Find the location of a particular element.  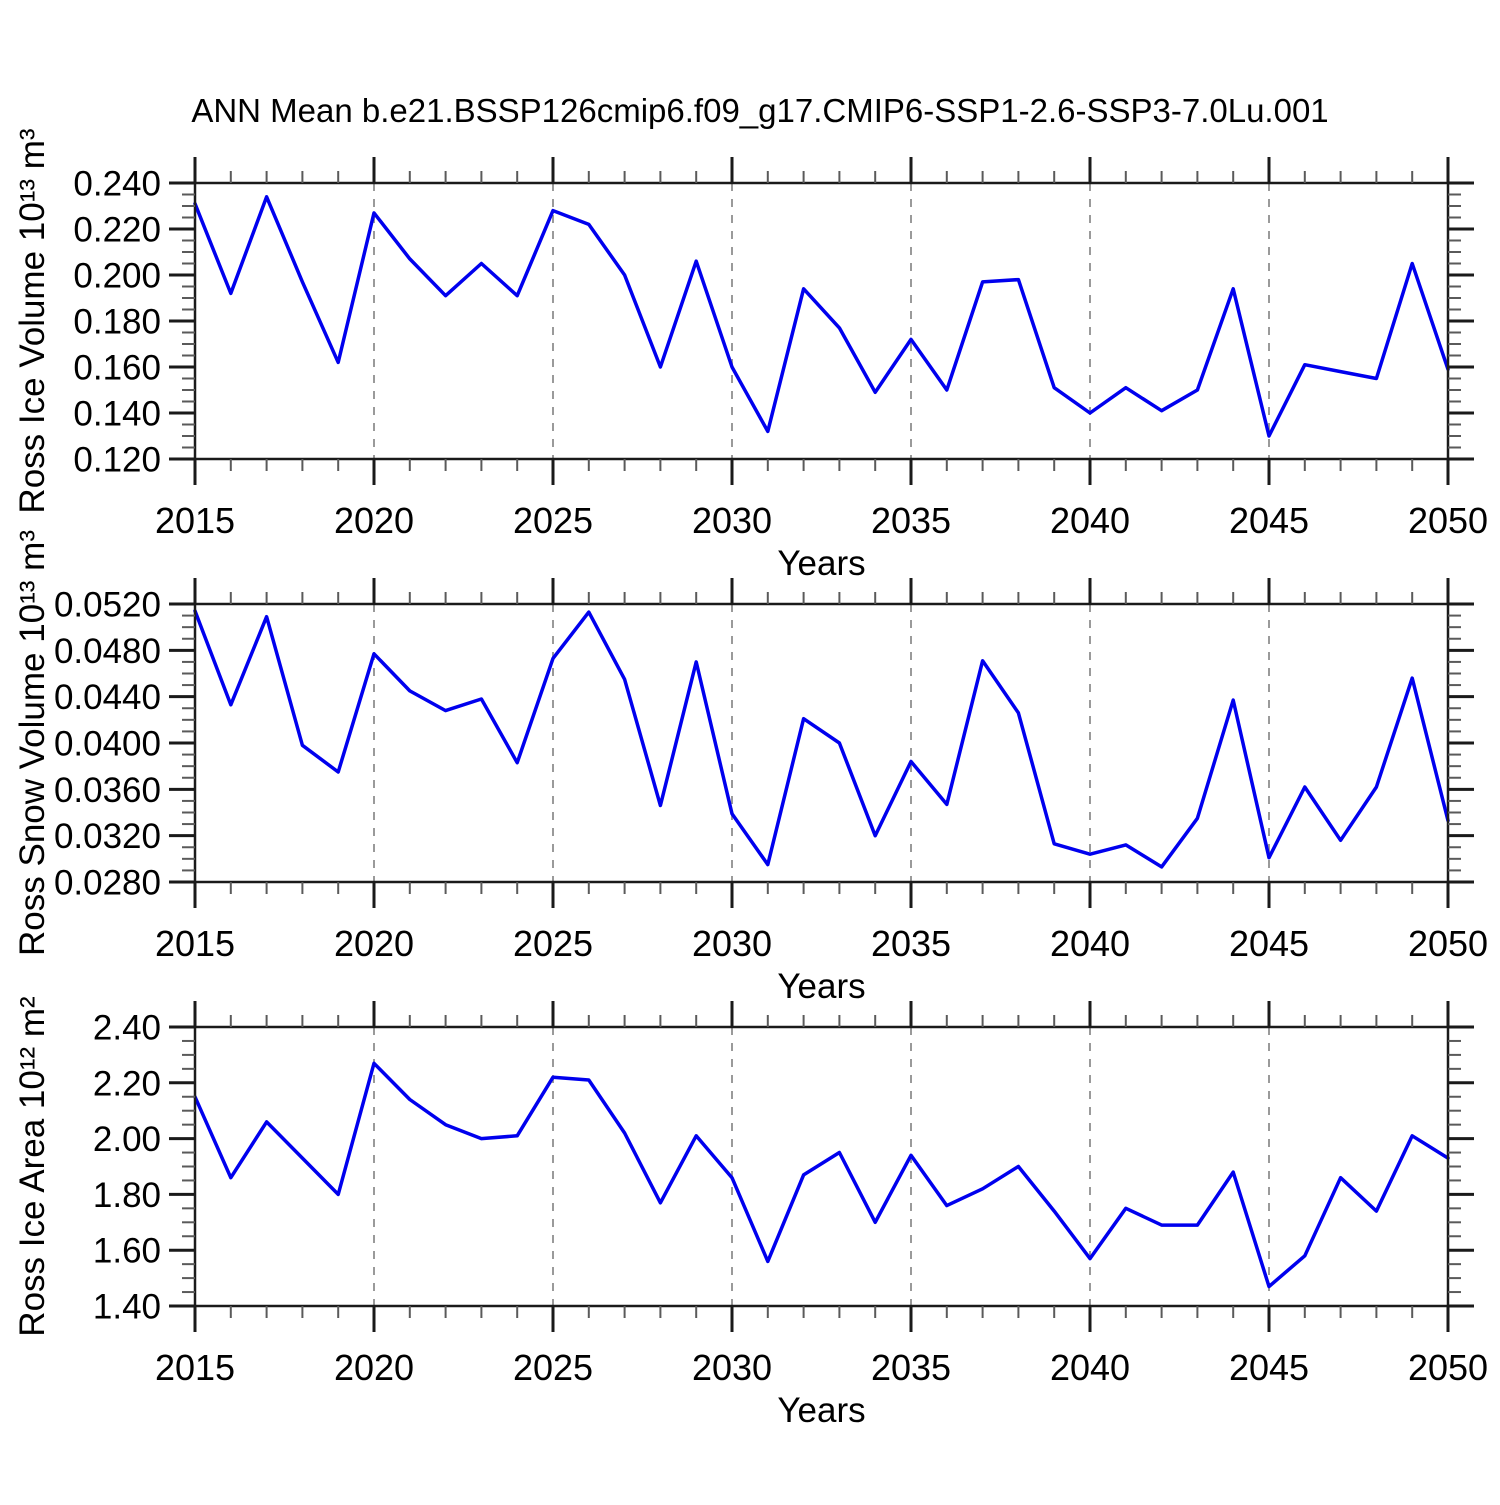

y-tick-label: 2.40 is located at coordinates (127, 1028).